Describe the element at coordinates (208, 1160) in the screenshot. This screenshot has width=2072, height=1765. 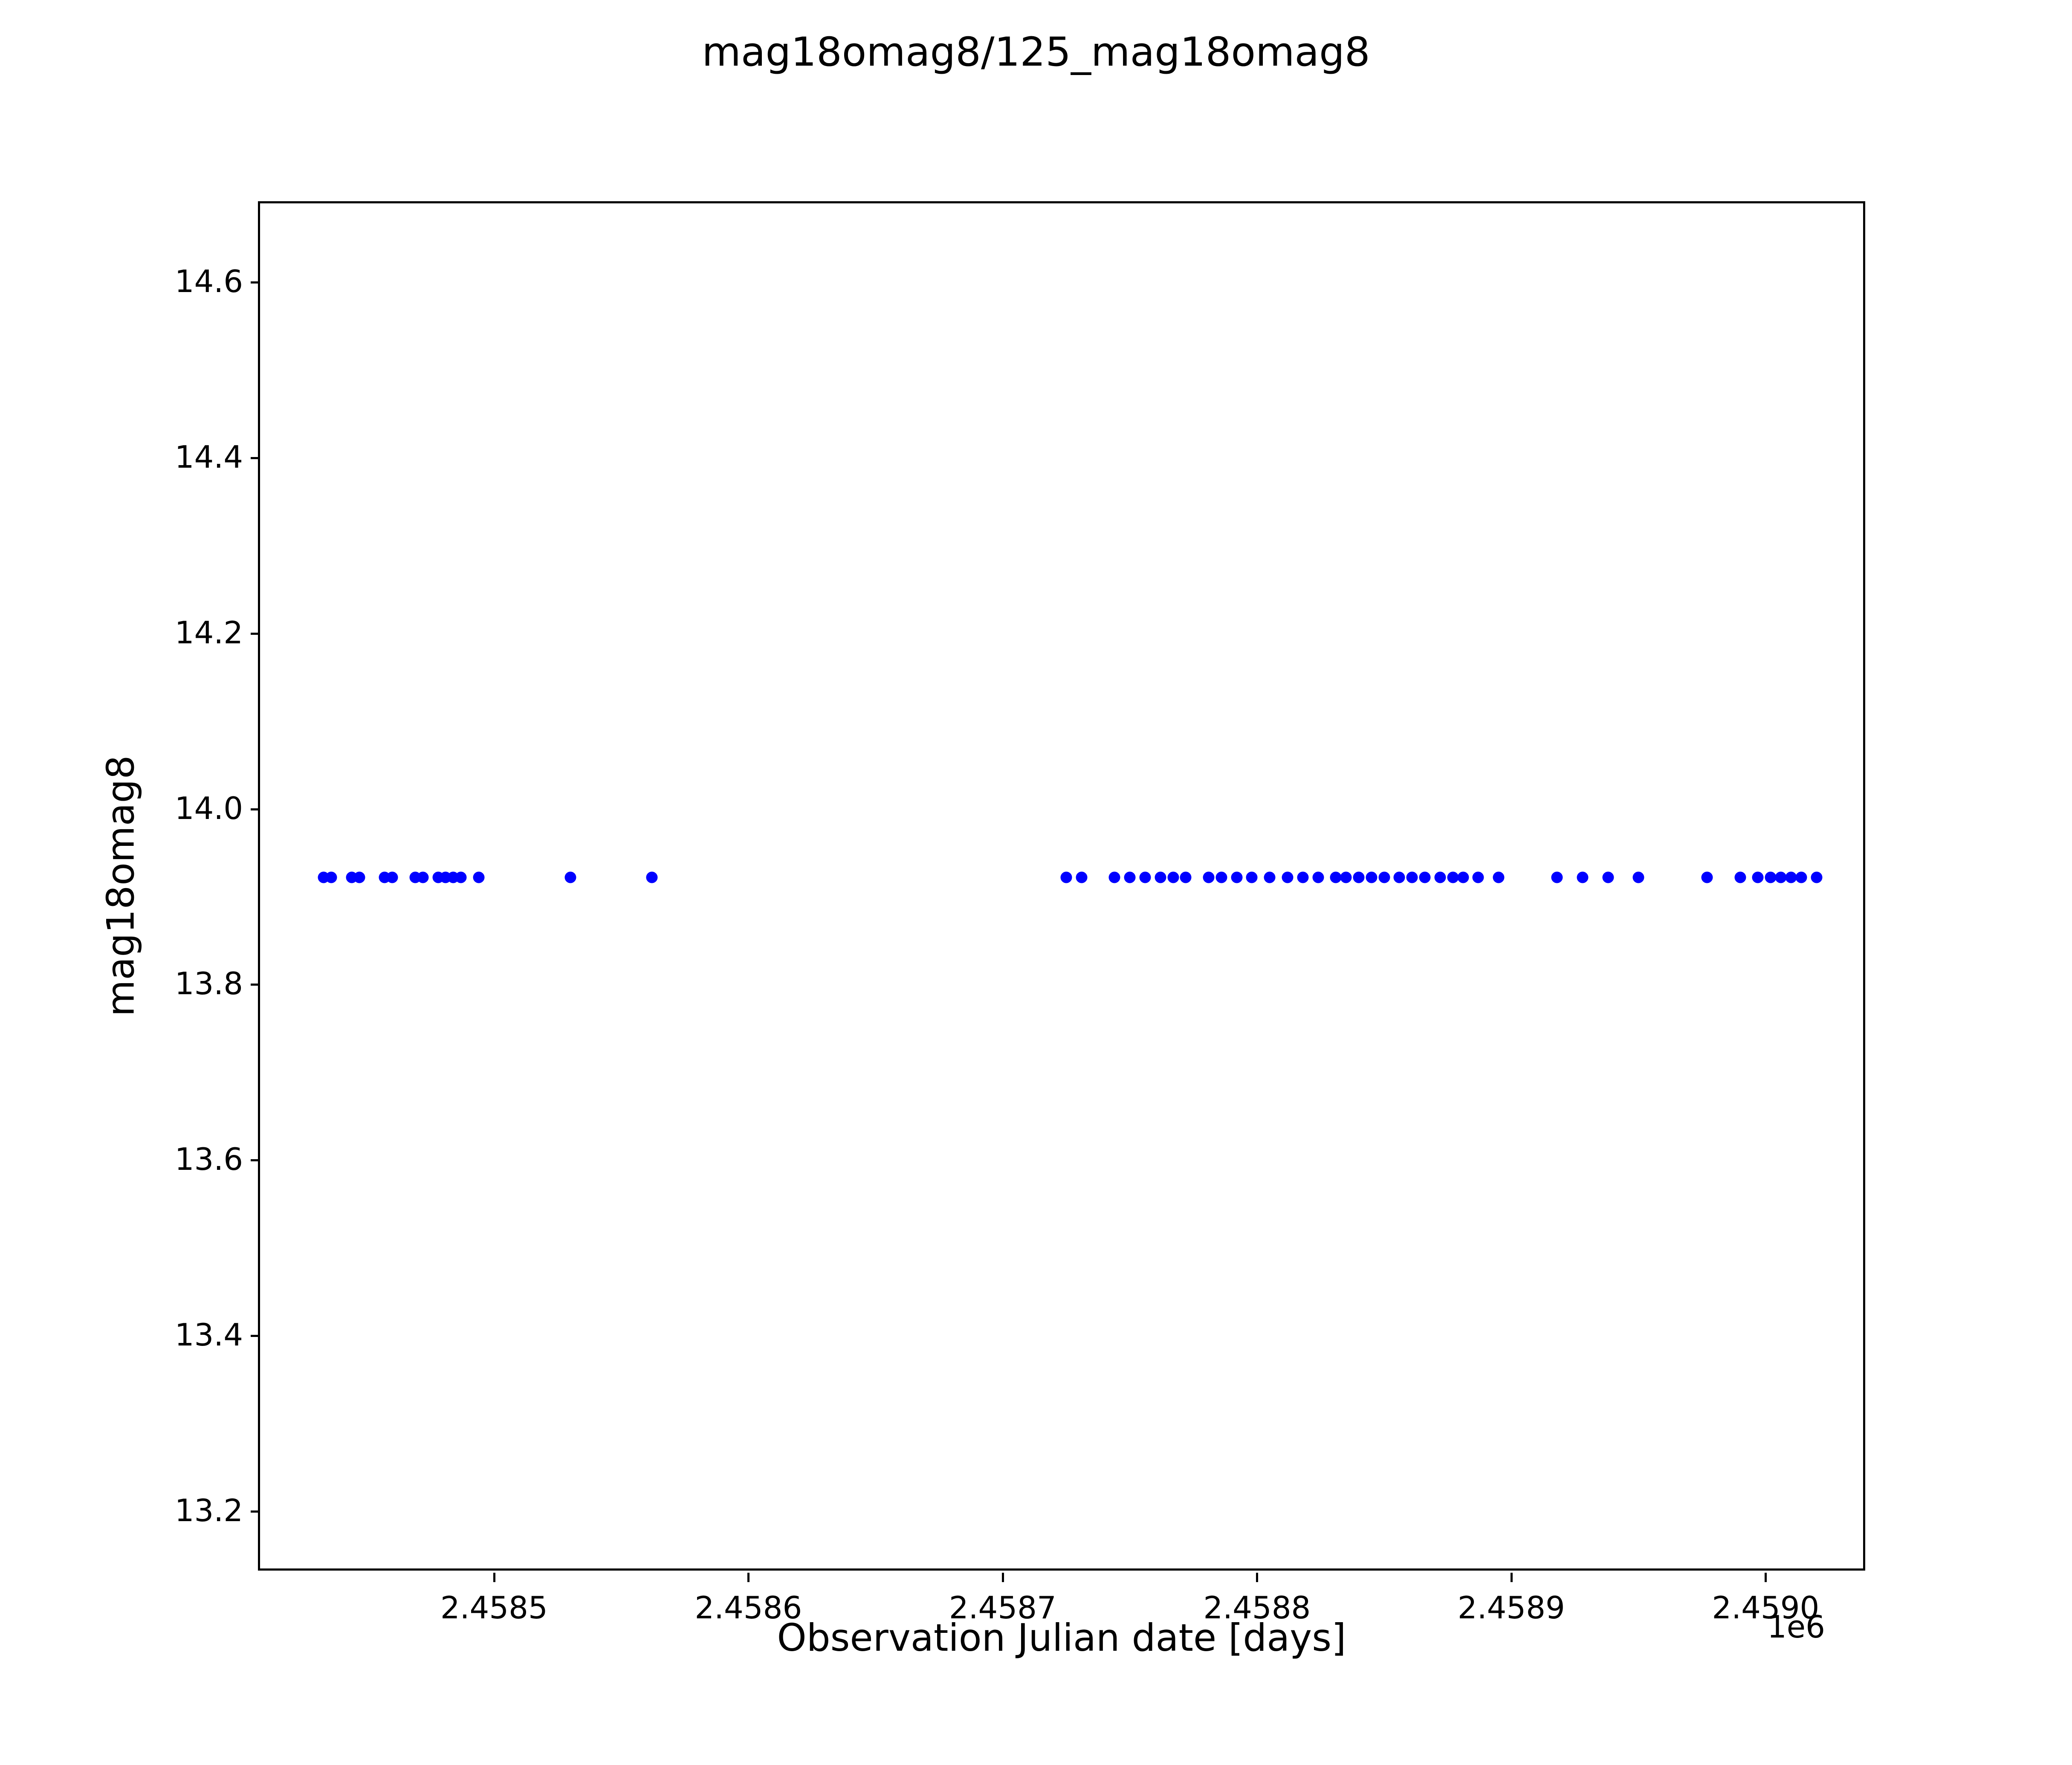
I see `y-tick-label: 13.6` at that location.